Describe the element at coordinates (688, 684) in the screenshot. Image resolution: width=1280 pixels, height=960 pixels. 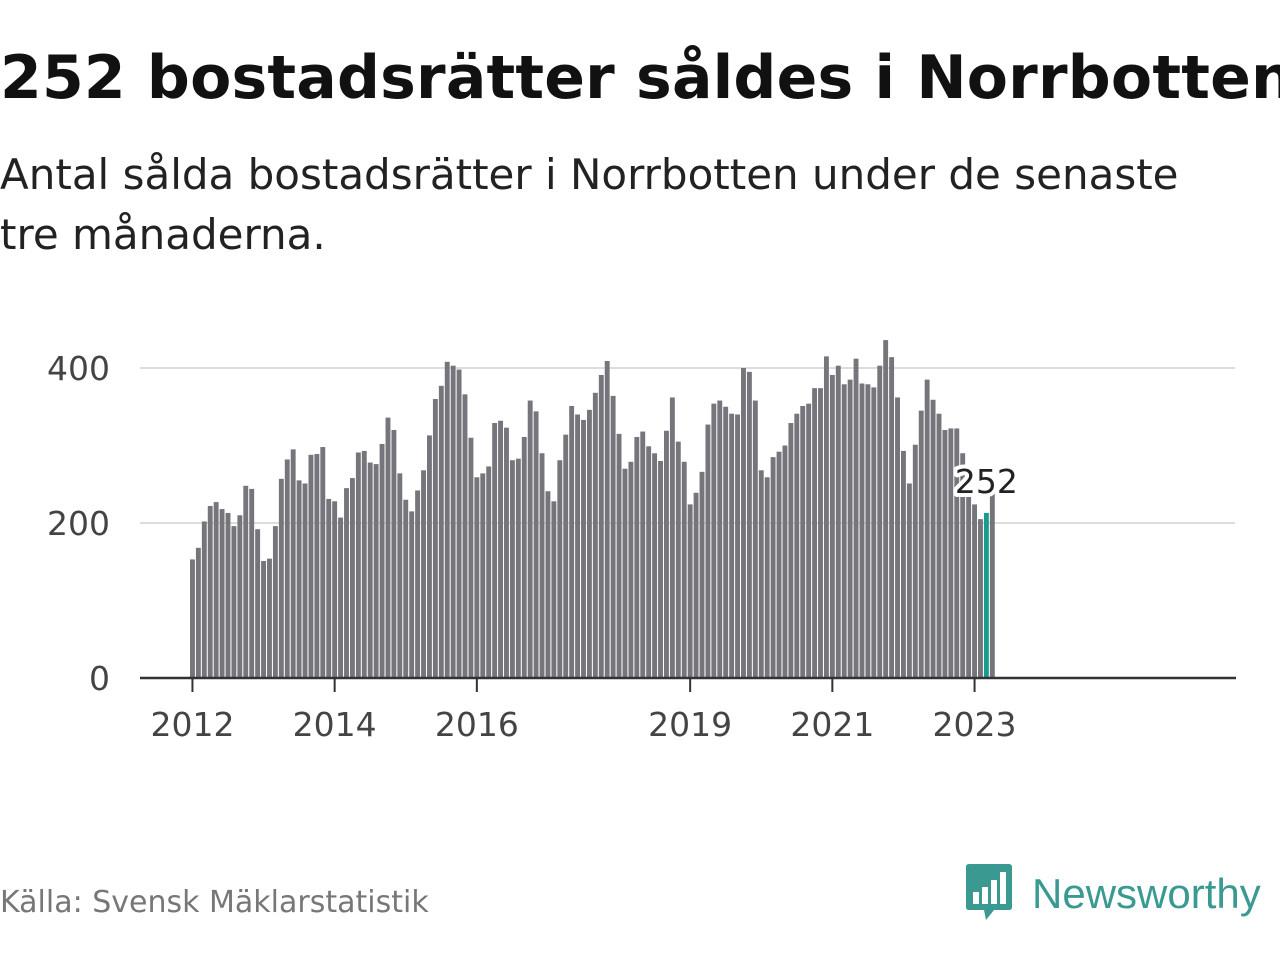
I see `axes` at that location.